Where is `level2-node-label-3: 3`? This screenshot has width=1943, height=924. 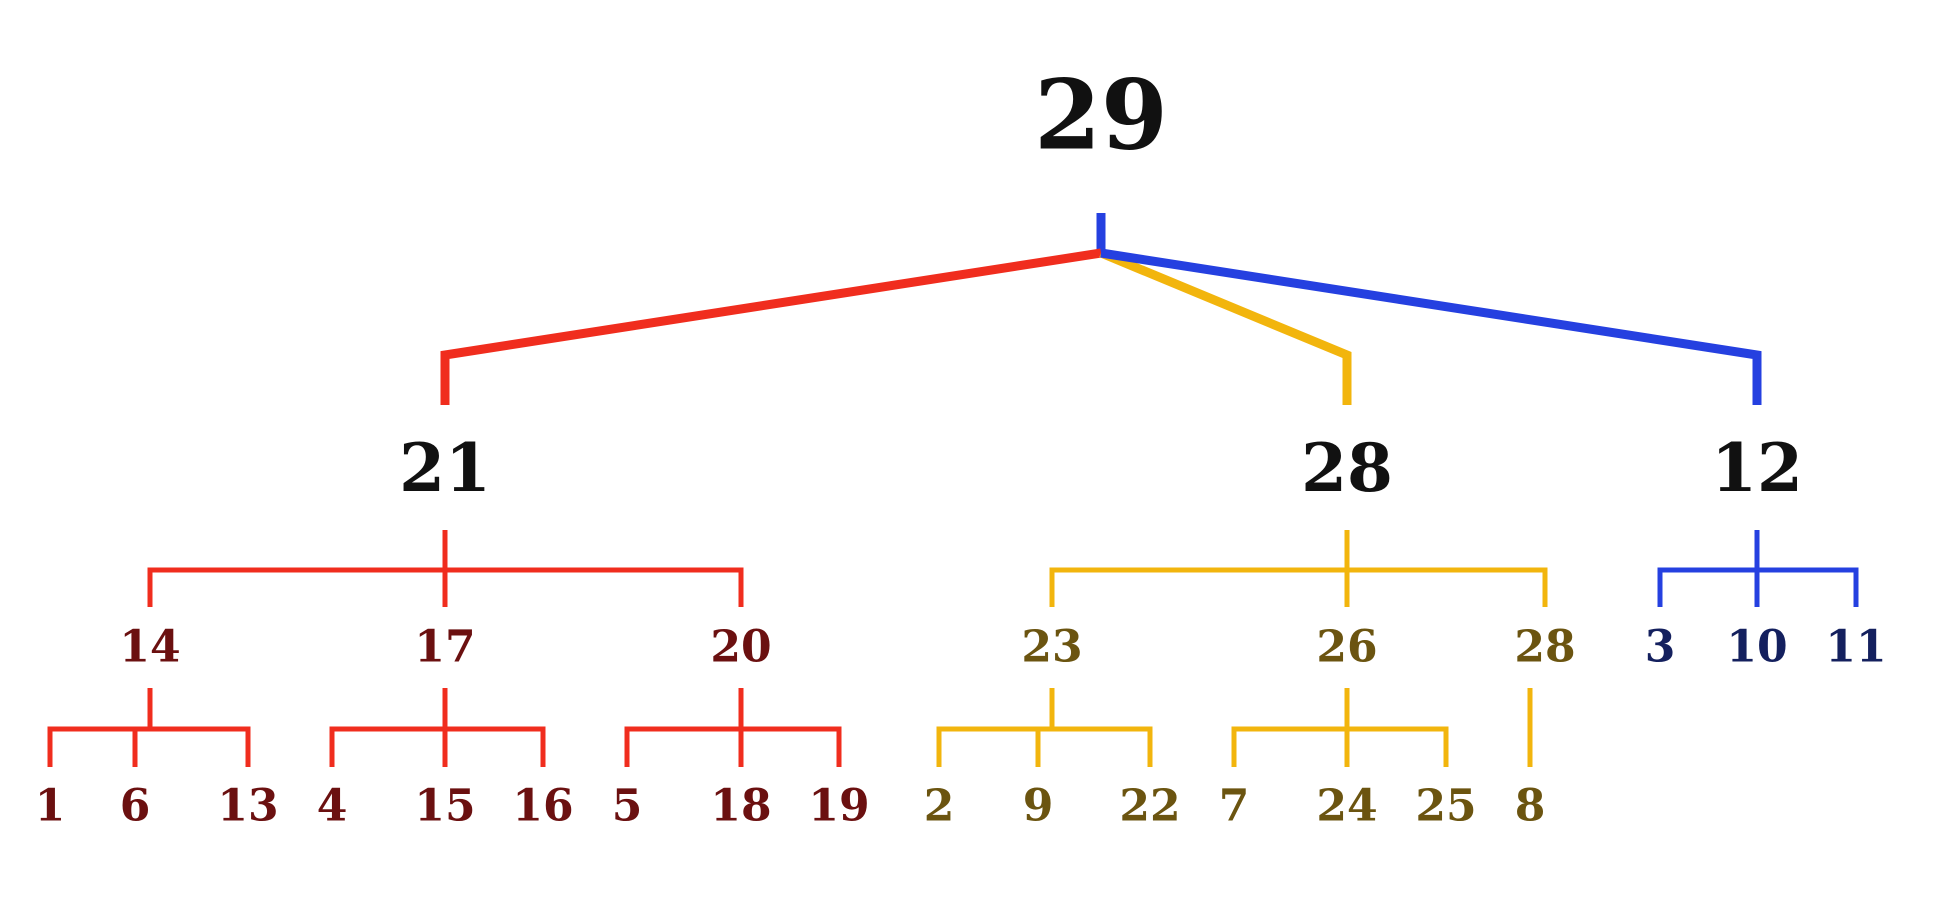 level2-node-label-3: 3 is located at coordinates (1660, 647).